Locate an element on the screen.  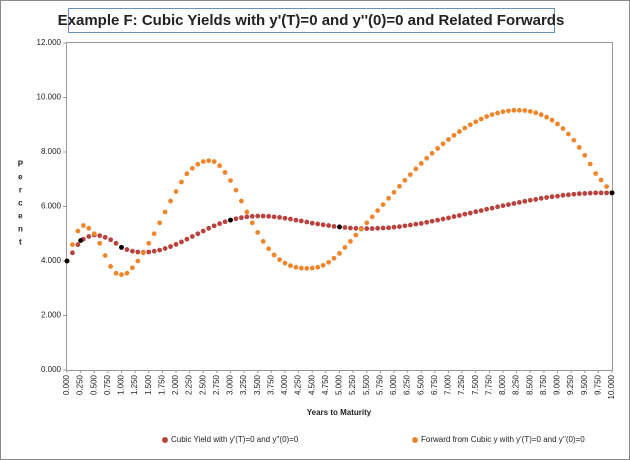
x-tick-label: 0.000 is located at coordinates (66, 384).